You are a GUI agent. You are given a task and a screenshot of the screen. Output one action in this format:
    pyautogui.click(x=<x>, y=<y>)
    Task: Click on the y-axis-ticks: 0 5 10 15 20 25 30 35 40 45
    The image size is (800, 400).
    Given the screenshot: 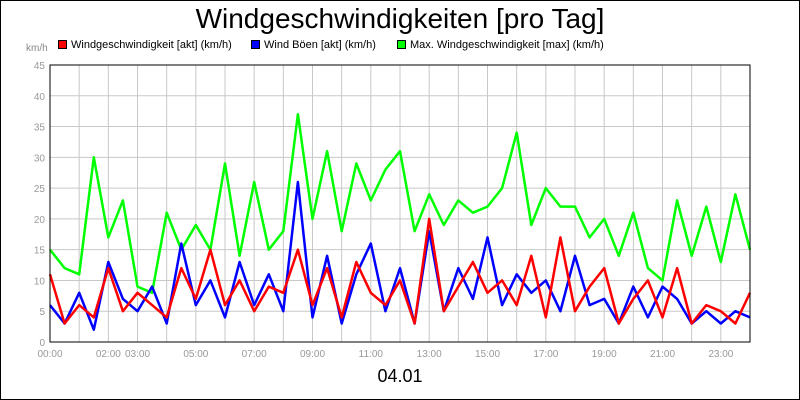 What is the action you would take?
    pyautogui.click(x=40, y=205)
    